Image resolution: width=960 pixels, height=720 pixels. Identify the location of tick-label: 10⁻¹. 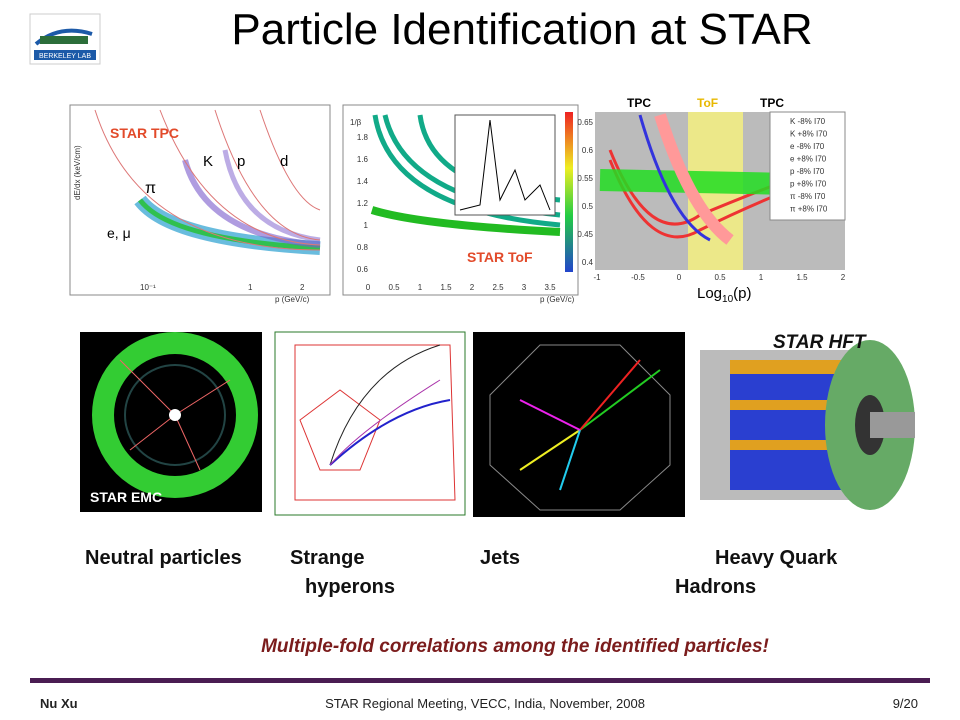
(148, 287).